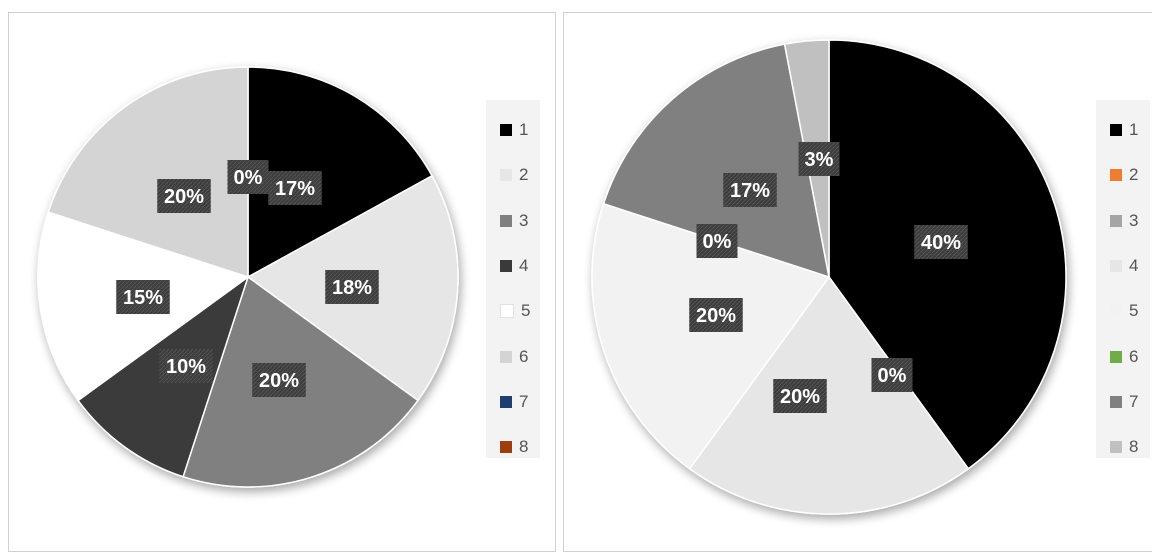 Image resolution: width=1152 pixels, height=553 pixels. I want to click on legend-right: 1 2 3 4 5 6 7 8, so click(1123, 279).